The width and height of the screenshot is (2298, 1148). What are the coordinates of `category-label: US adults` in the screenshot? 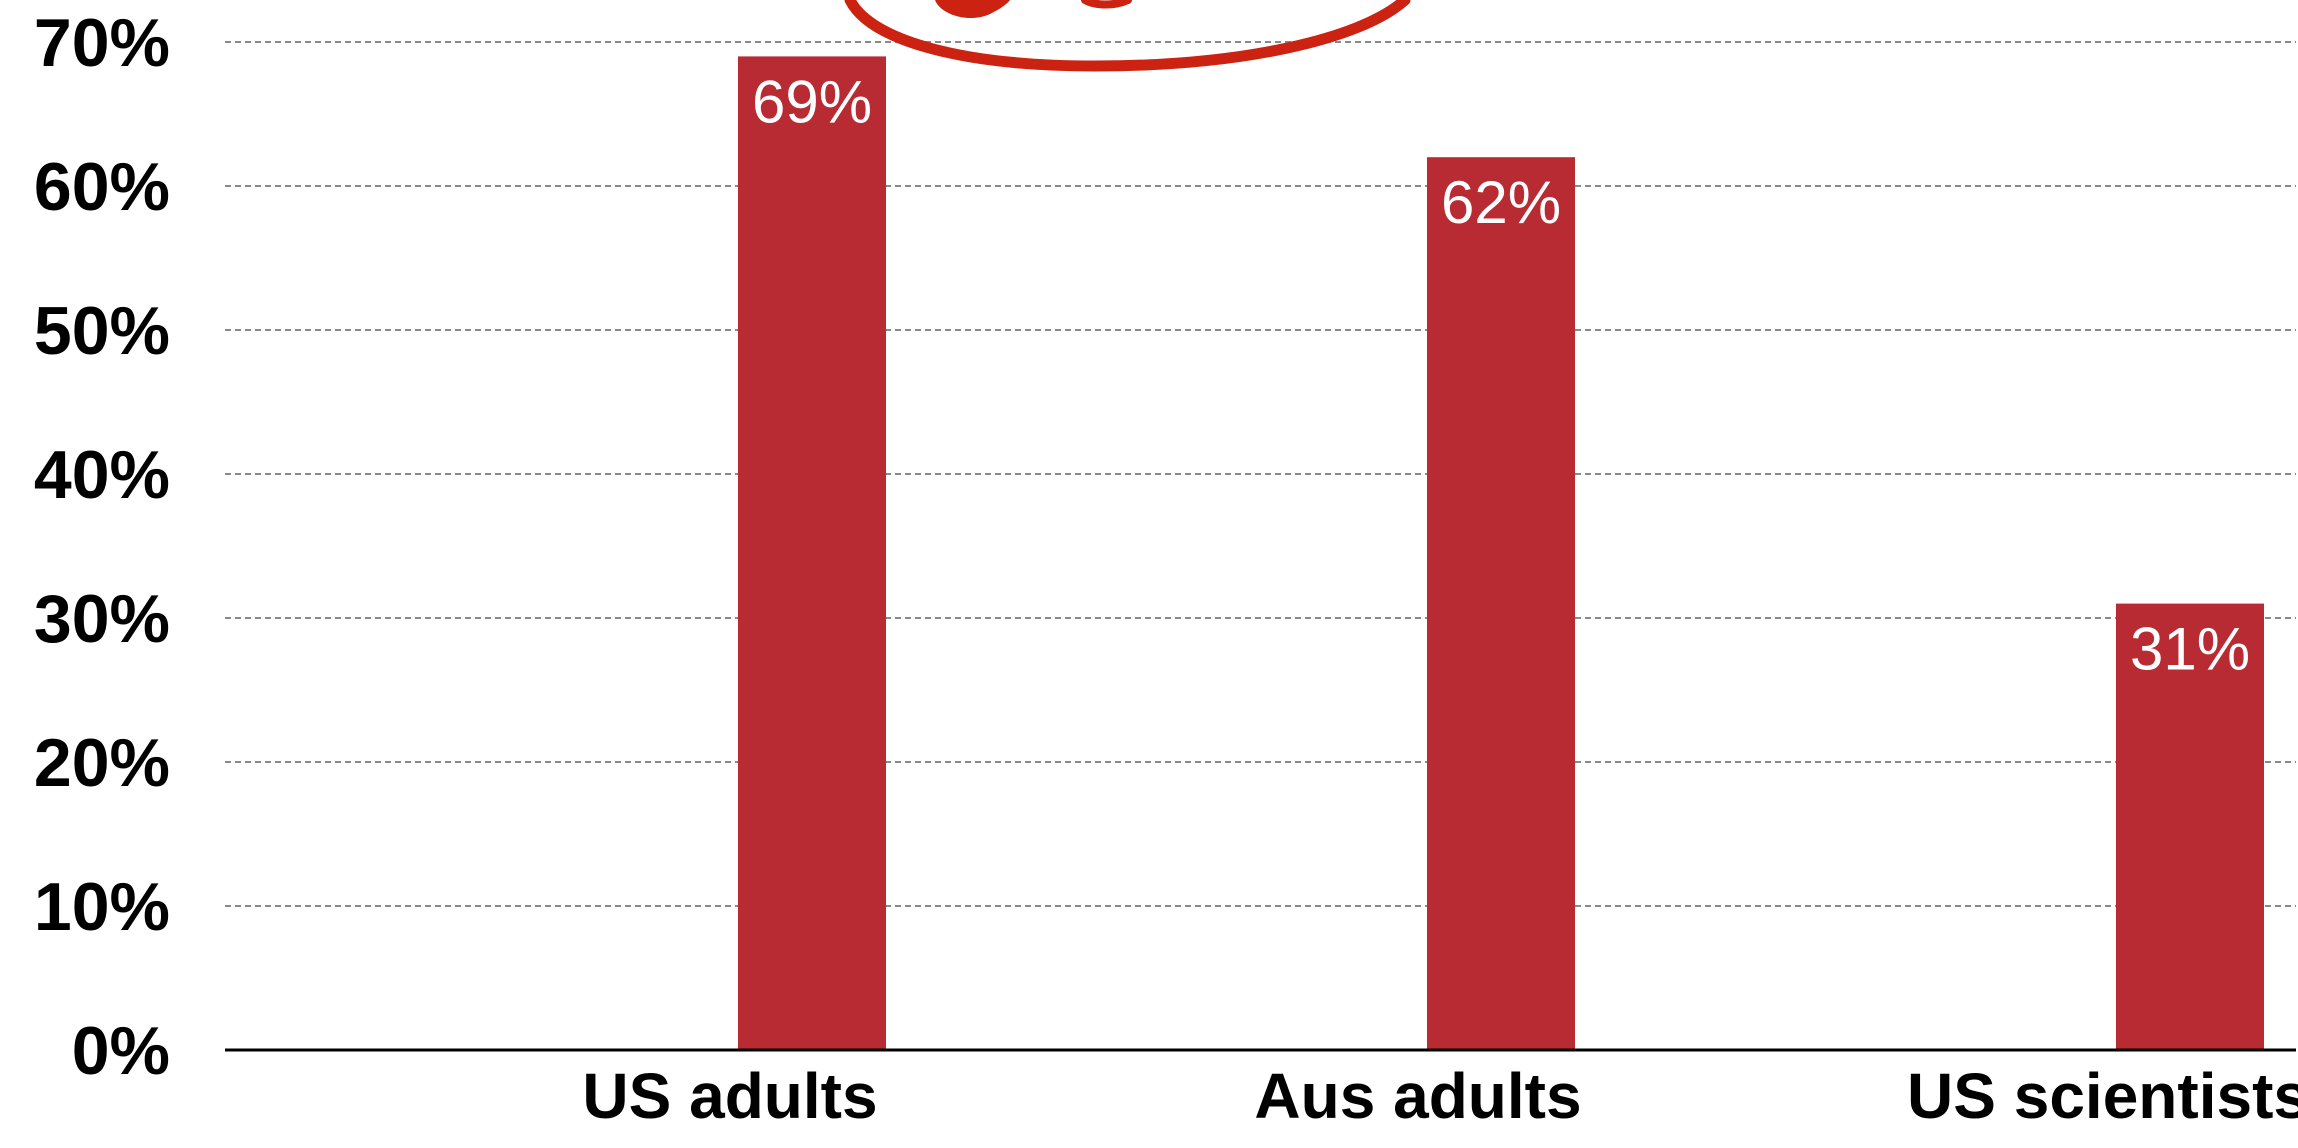 It's located at (729, 1096).